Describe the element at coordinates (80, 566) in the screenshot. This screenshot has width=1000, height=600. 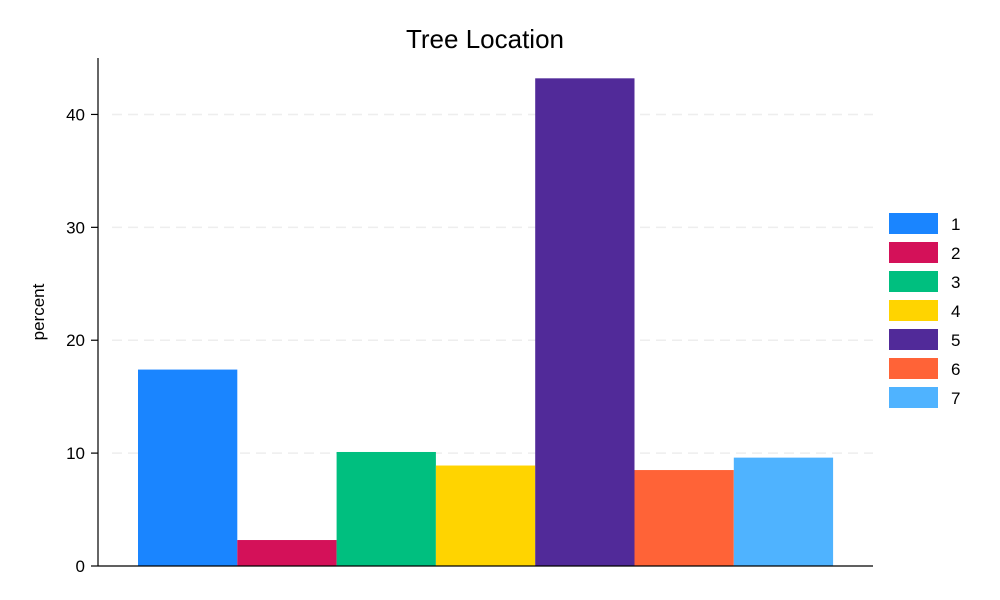
I see `y-tick-label: 0` at that location.